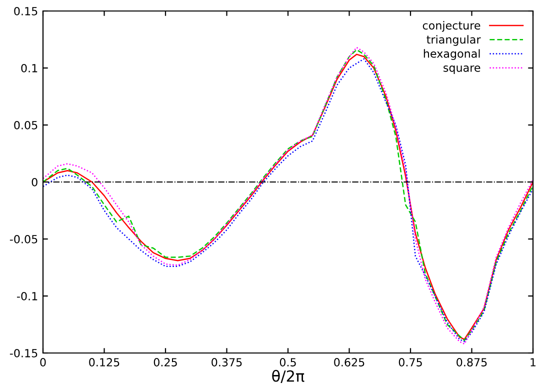  Describe the element at coordinates (24, 353) in the screenshot. I see `y-tick-label: -0.15` at that location.